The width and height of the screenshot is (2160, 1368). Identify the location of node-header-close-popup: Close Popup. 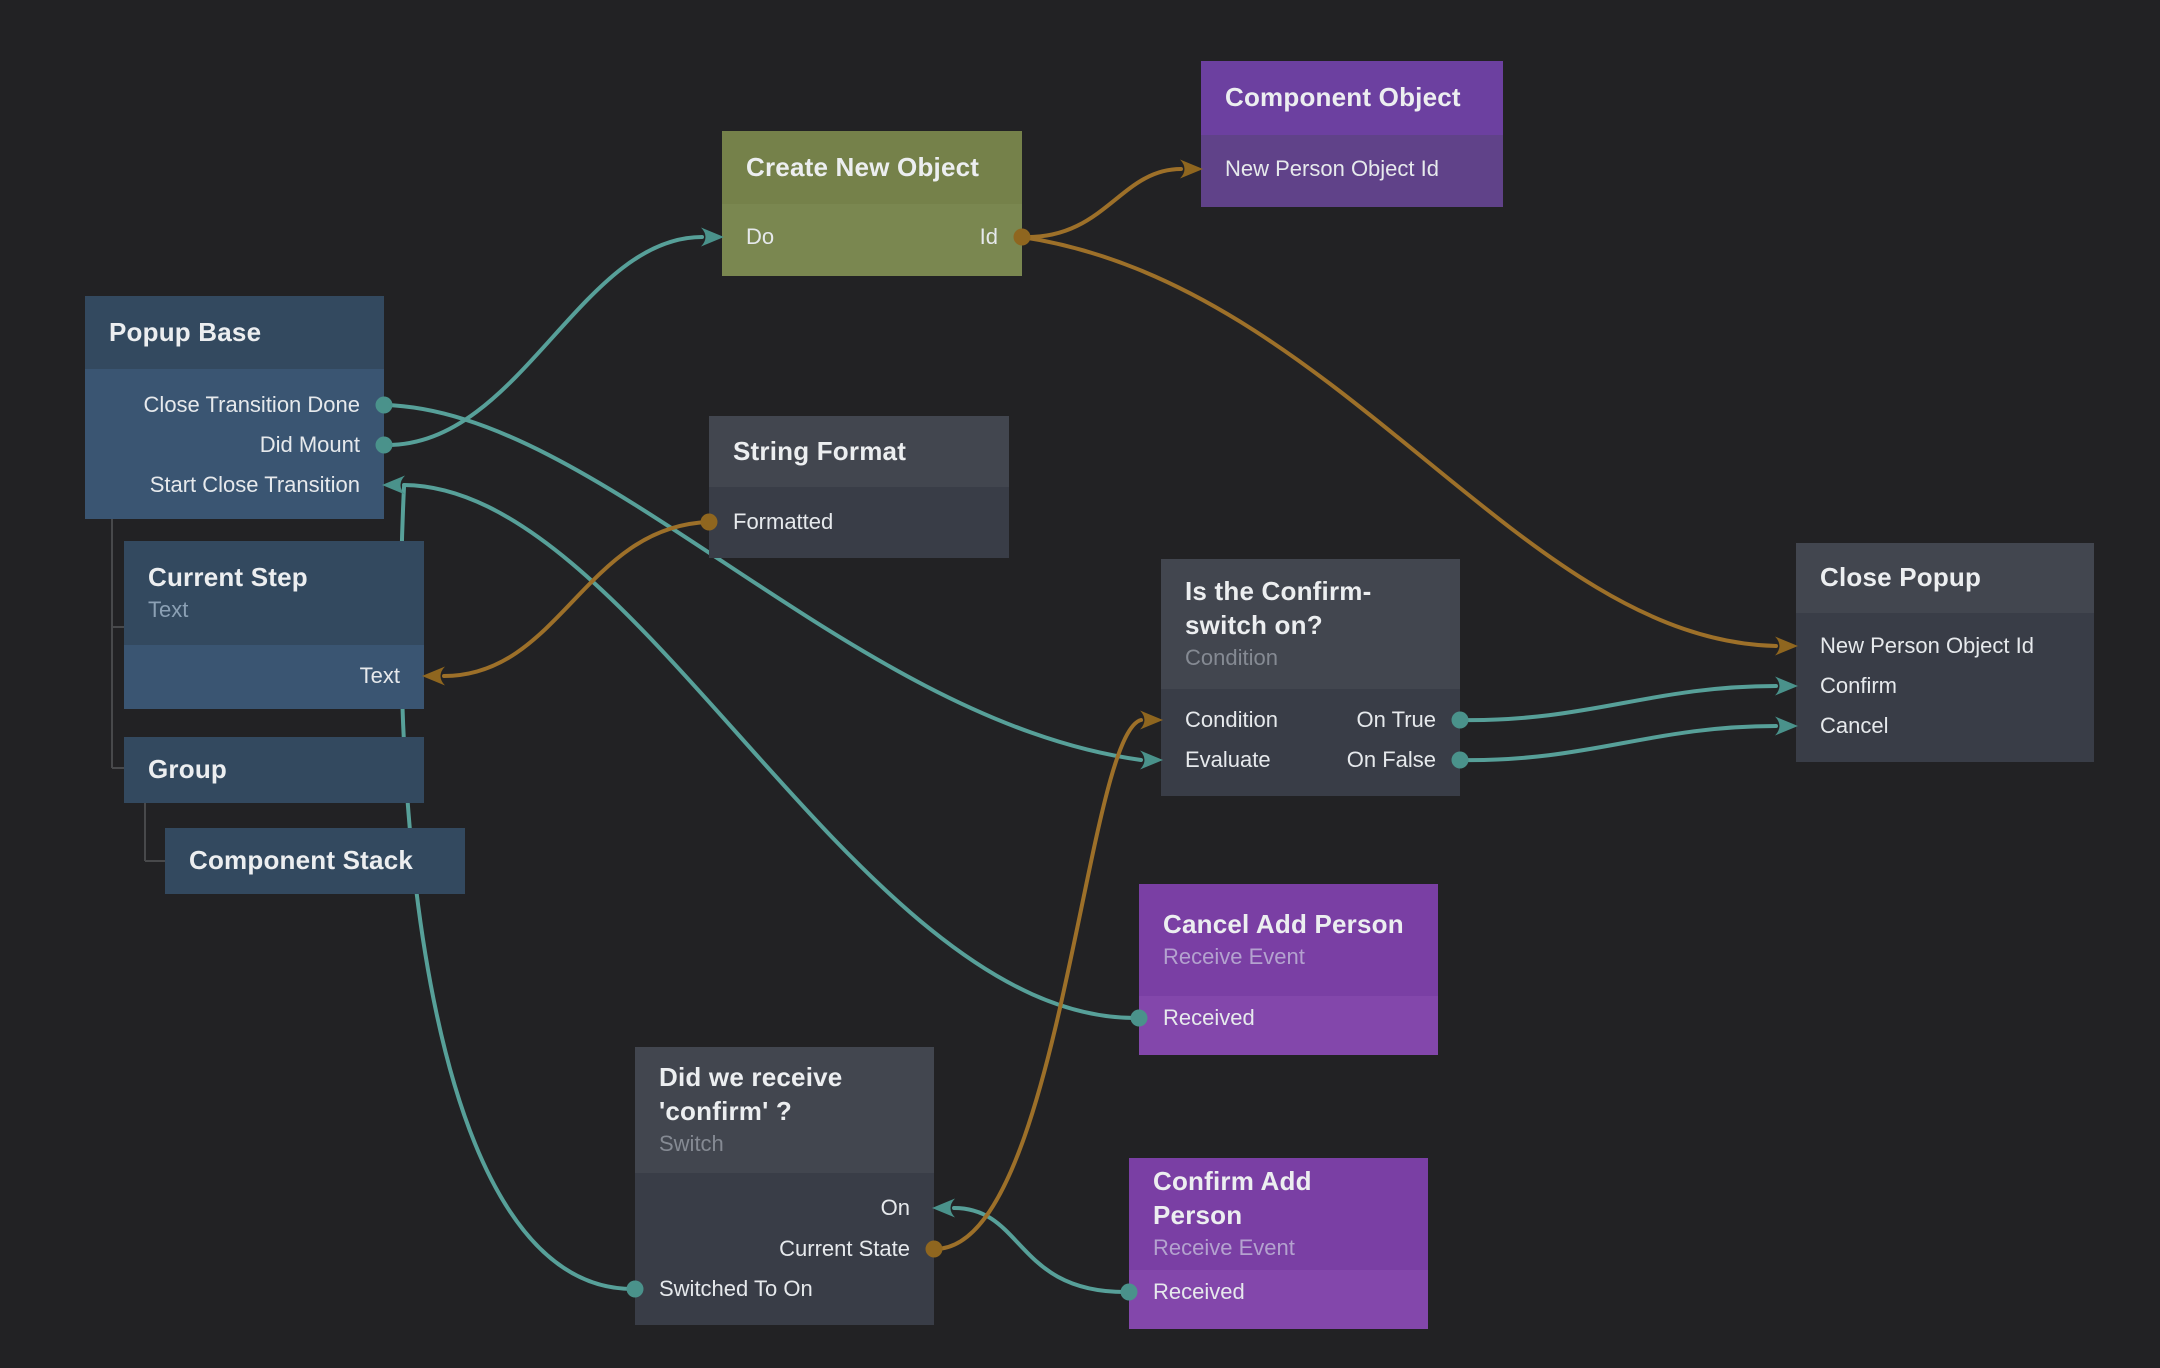
(1945, 578).